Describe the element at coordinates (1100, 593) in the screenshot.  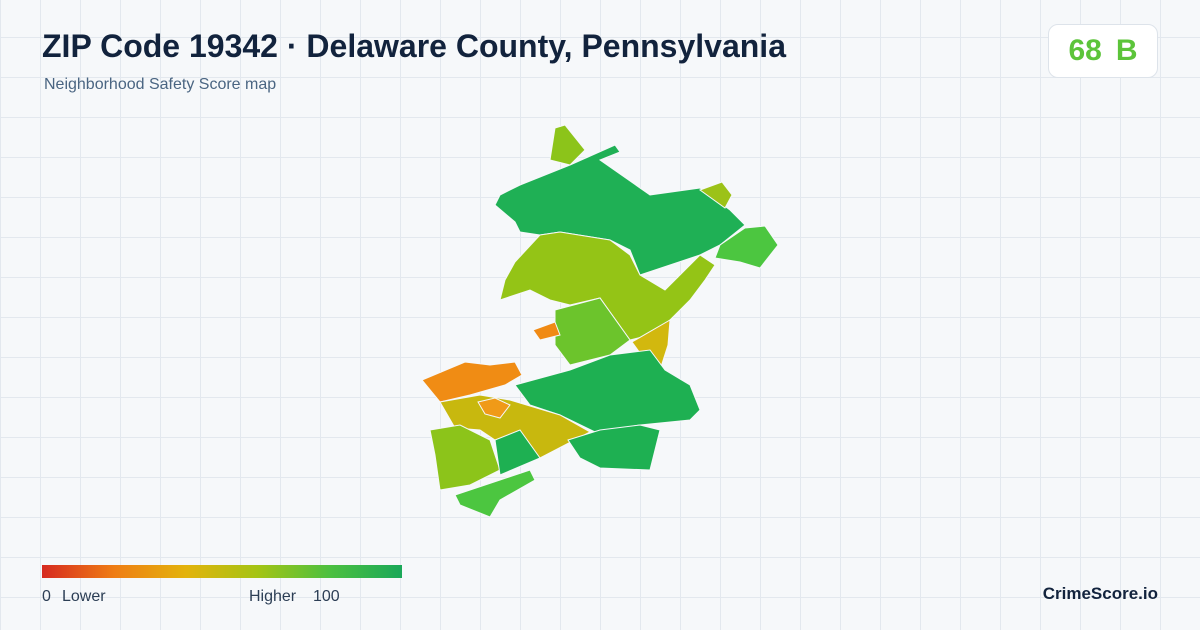
I see `brand: CrimeScore.io` at that location.